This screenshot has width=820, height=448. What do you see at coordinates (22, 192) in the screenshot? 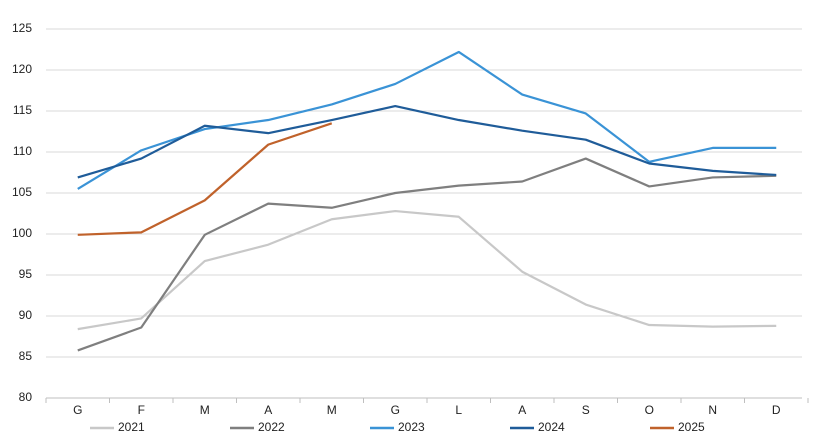
I see `y-tick-label: 105` at bounding box center [22, 192].